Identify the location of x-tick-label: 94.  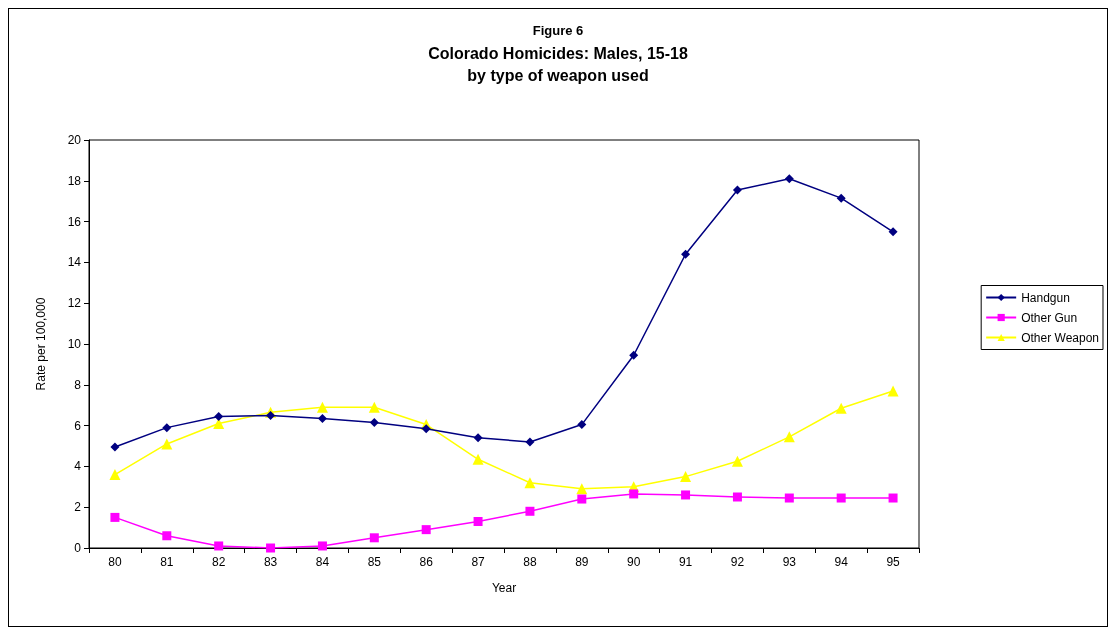
(841, 562).